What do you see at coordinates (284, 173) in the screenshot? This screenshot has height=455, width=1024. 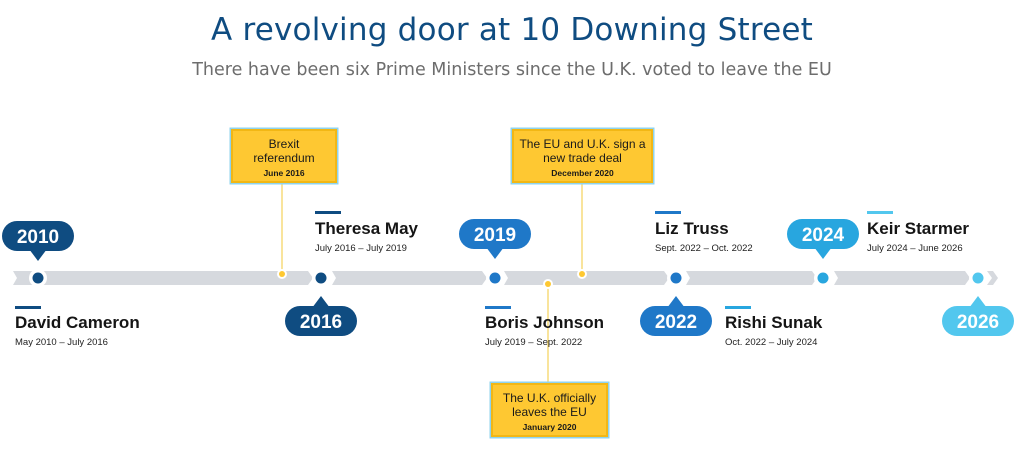 I see `event-date: June 2016` at bounding box center [284, 173].